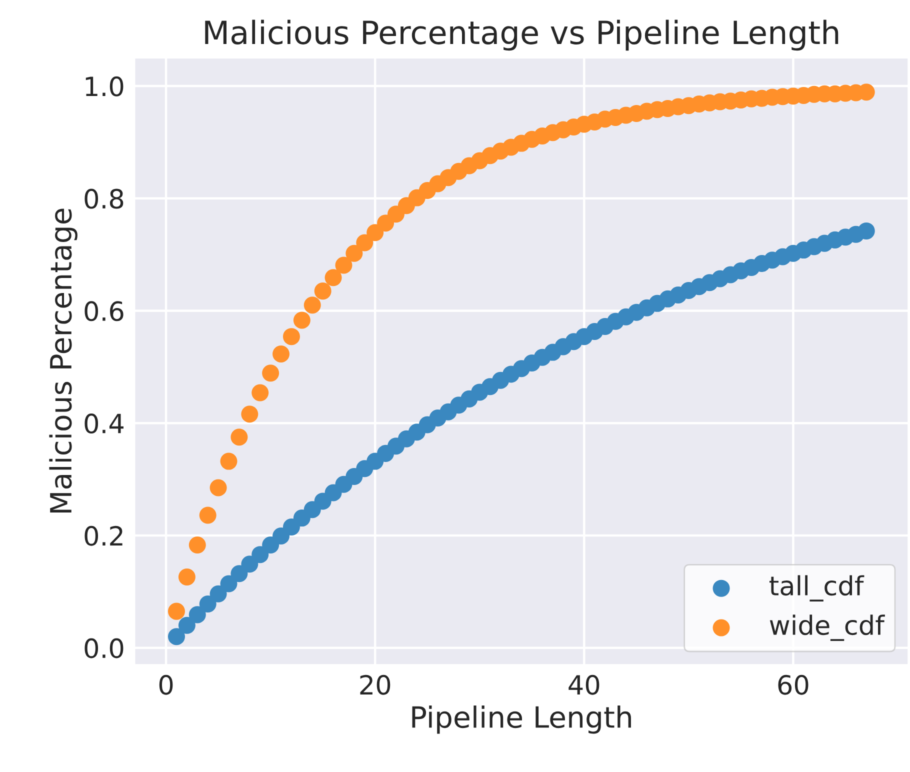 The width and height of the screenshot is (910, 772). What do you see at coordinates (104, 198) in the screenshot?
I see `y-tick-label: 0.8` at bounding box center [104, 198].